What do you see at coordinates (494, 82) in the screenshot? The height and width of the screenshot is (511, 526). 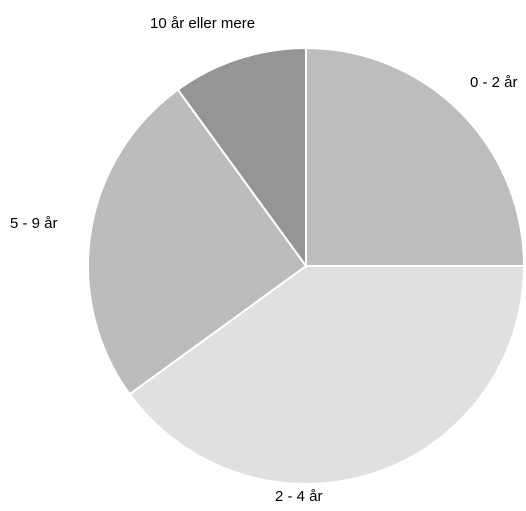 I see `slice-label-0-2: 0 - 2 år` at bounding box center [494, 82].